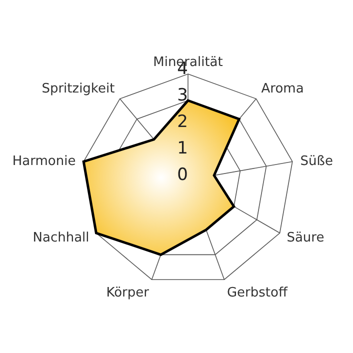 This screenshot has height=353, width=353. What do you see at coordinates (305, 238) in the screenshot?
I see `spoke-label: Säure` at bounding box center [305, 238].